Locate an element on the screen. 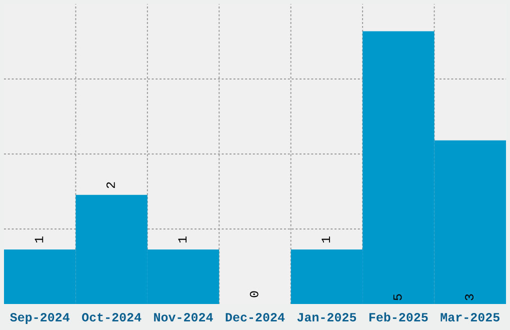 Image resolution: width=510 pixels, height=330 pixels. x-tick-label: Feb-2025 is located at coordinates (398, 317).